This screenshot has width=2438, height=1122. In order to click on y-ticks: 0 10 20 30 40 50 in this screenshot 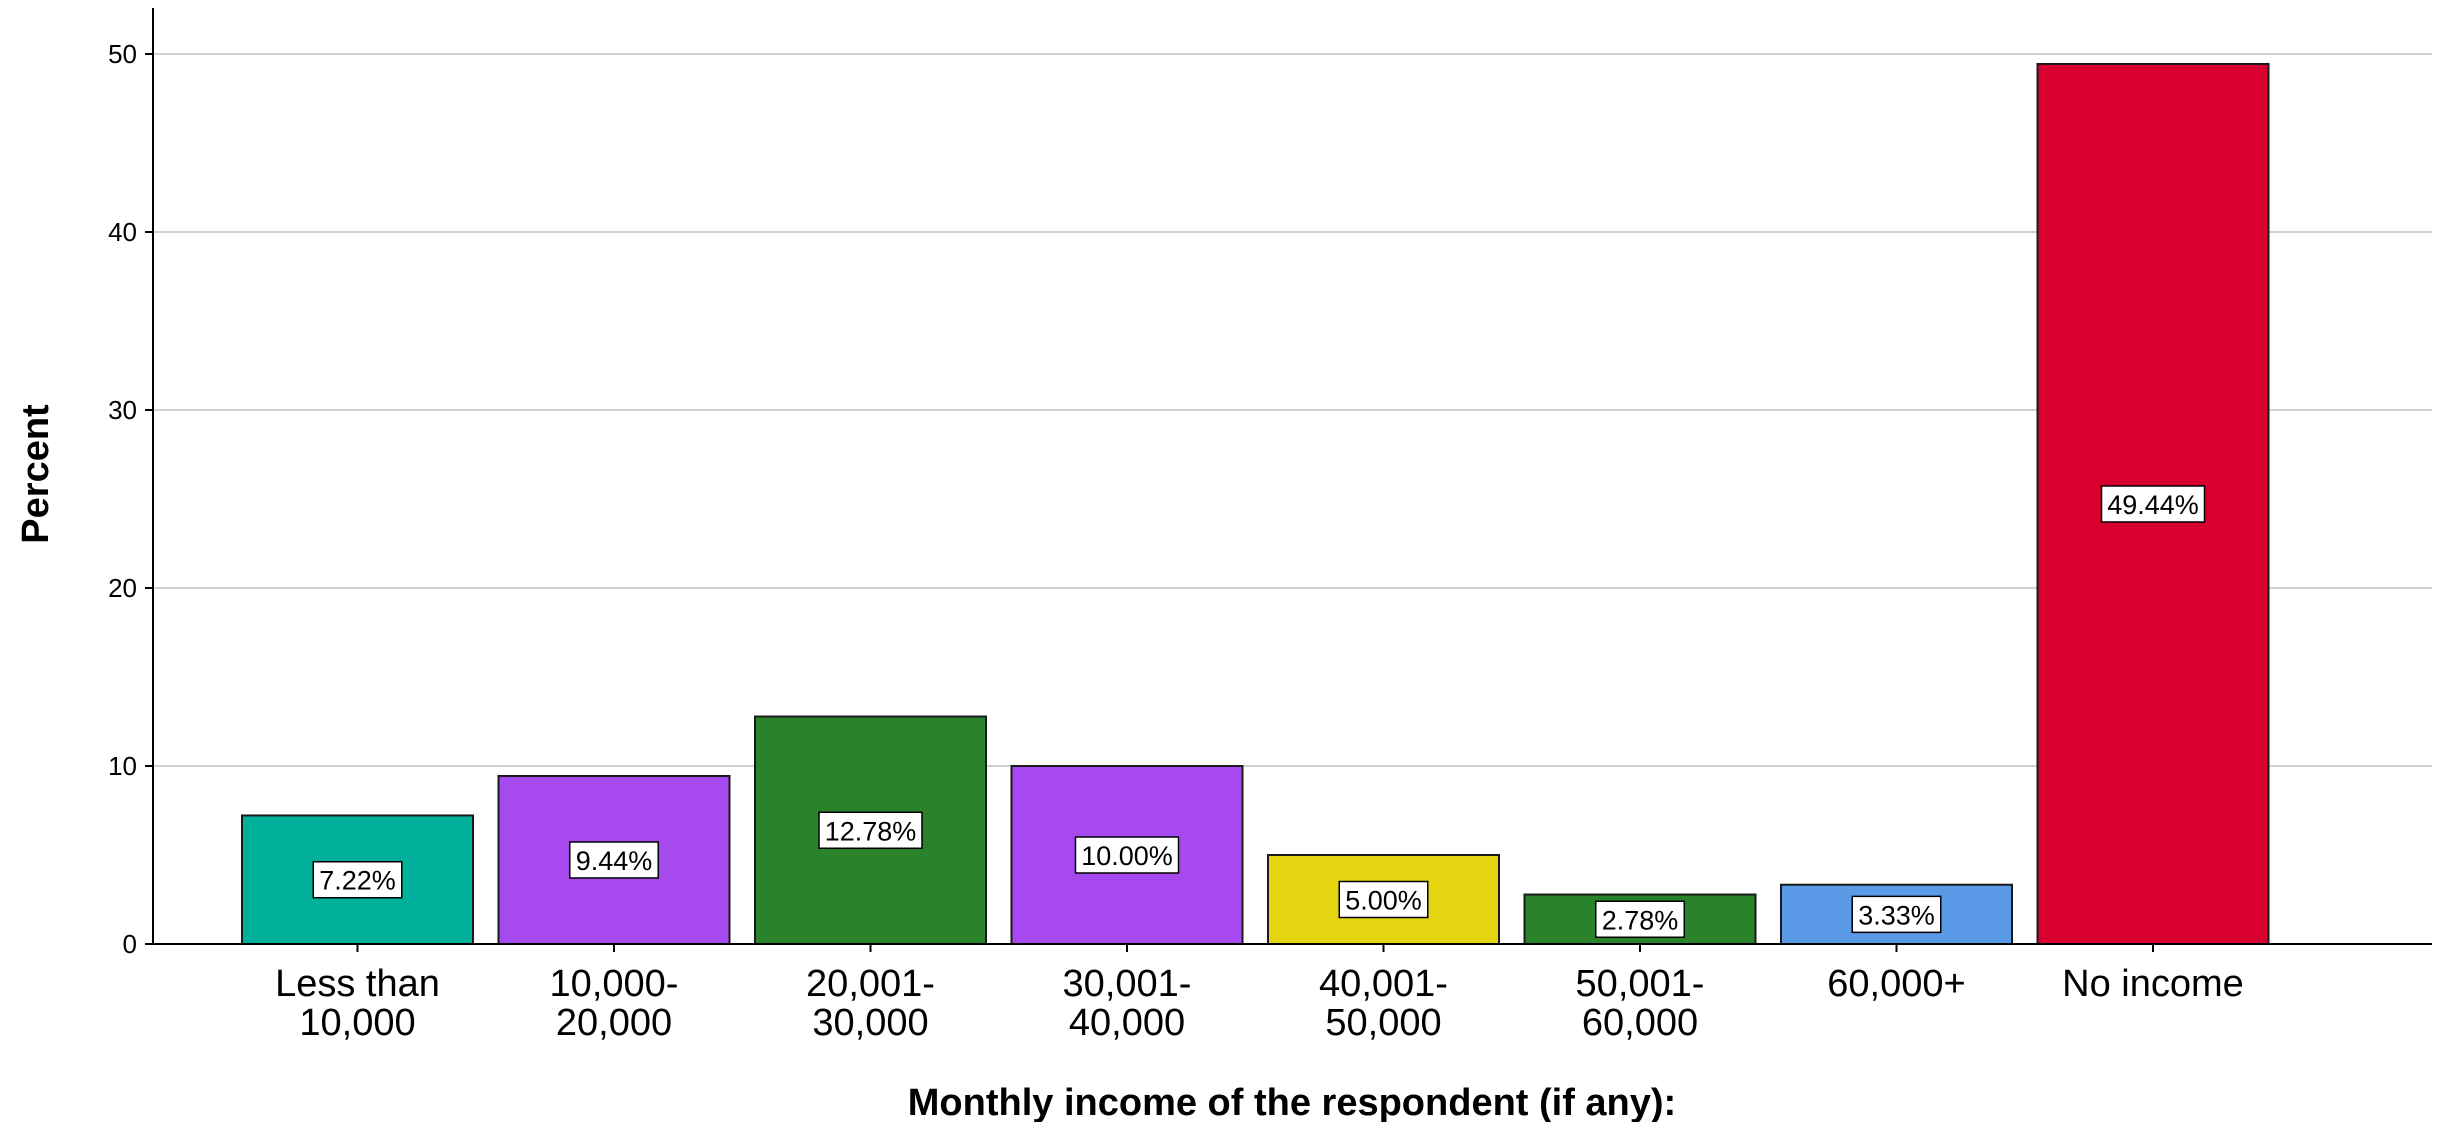, I will do `click(130, 499)`.